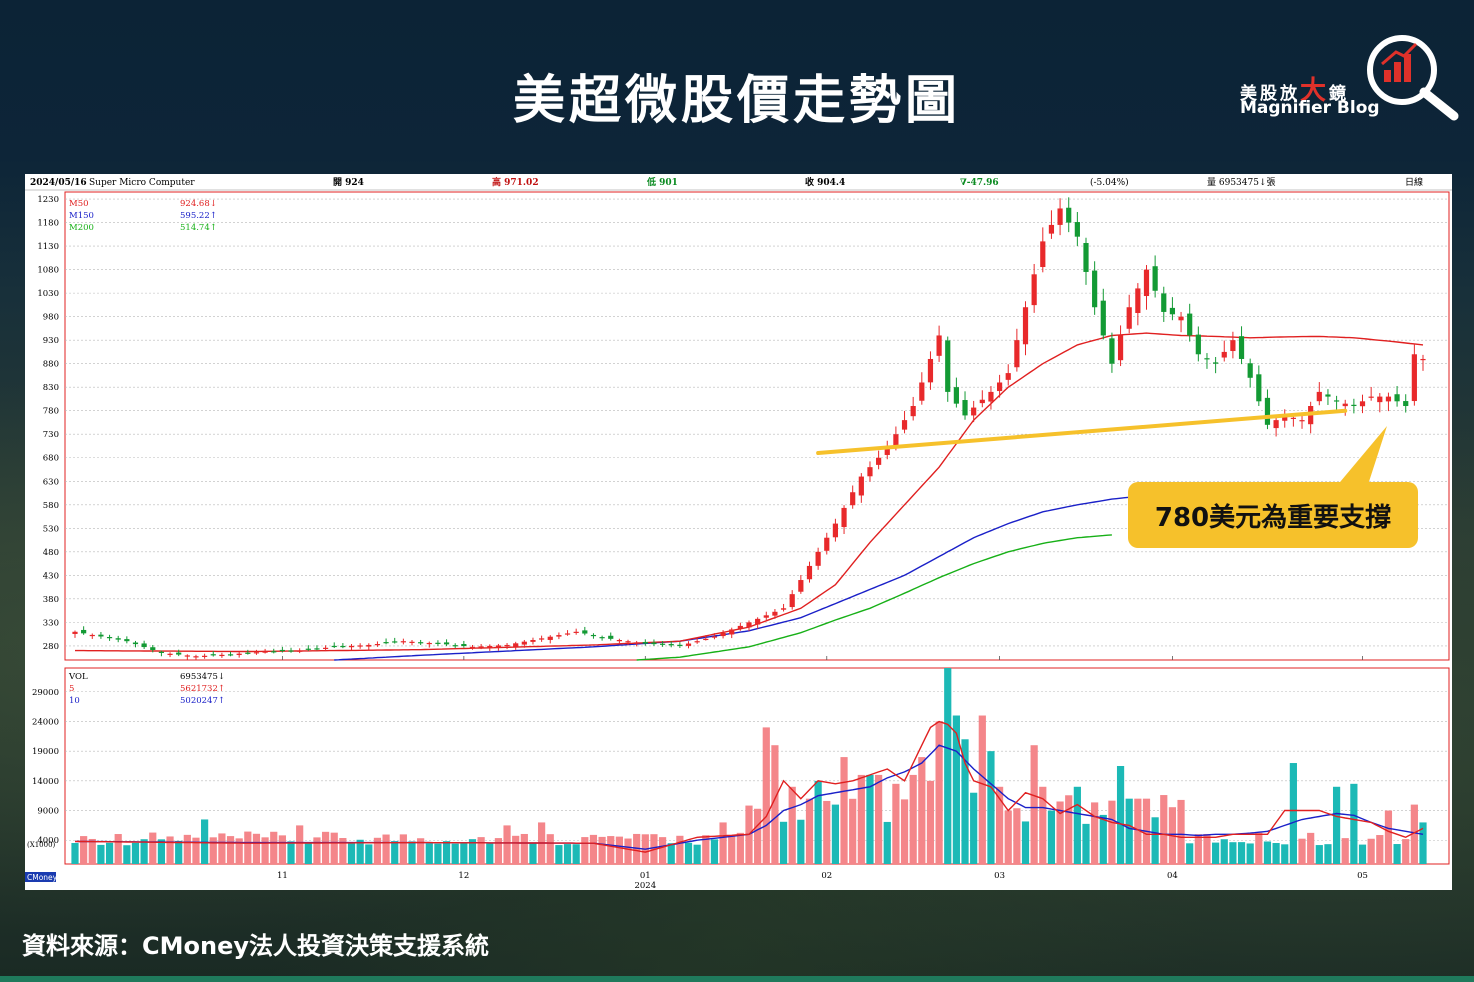 This screenshot has height=982, width=1474. What do you see at coordinates (198, 204) in the screenshot?
I see `legend-m50-value: 924.68↓` at bounding box center [198, 204].